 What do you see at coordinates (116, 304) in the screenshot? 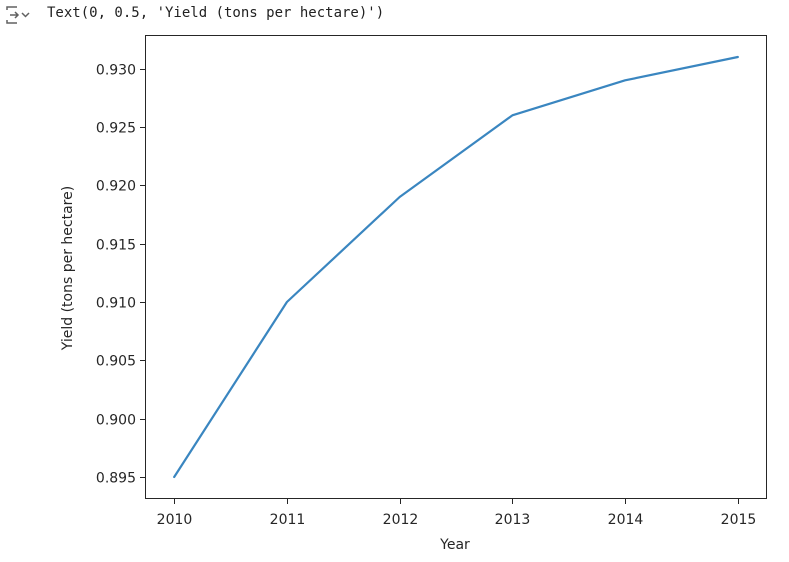
I see `y-tick-label: 0.910` at bounding box center [116, 304].